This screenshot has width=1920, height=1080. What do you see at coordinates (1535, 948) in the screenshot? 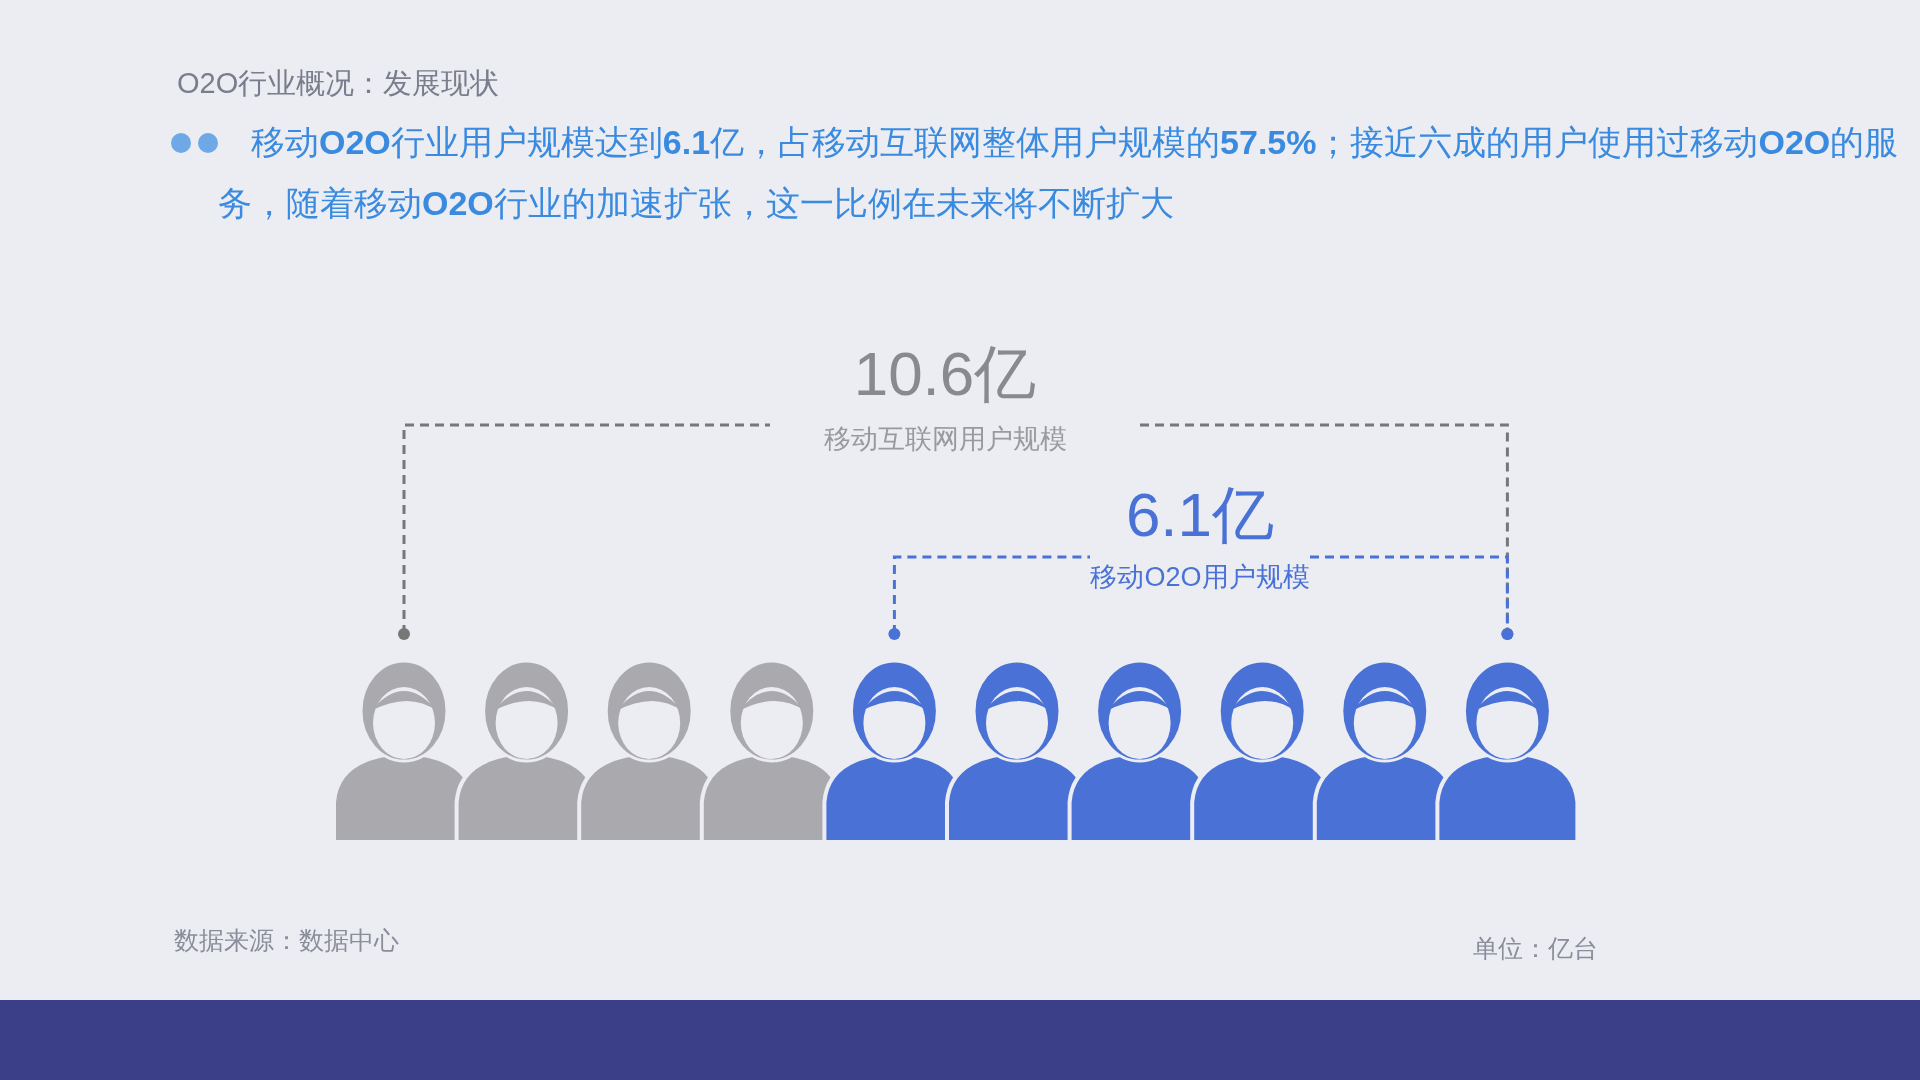
I see `text: 单位：亿台` at bounding box center [1535, 948].